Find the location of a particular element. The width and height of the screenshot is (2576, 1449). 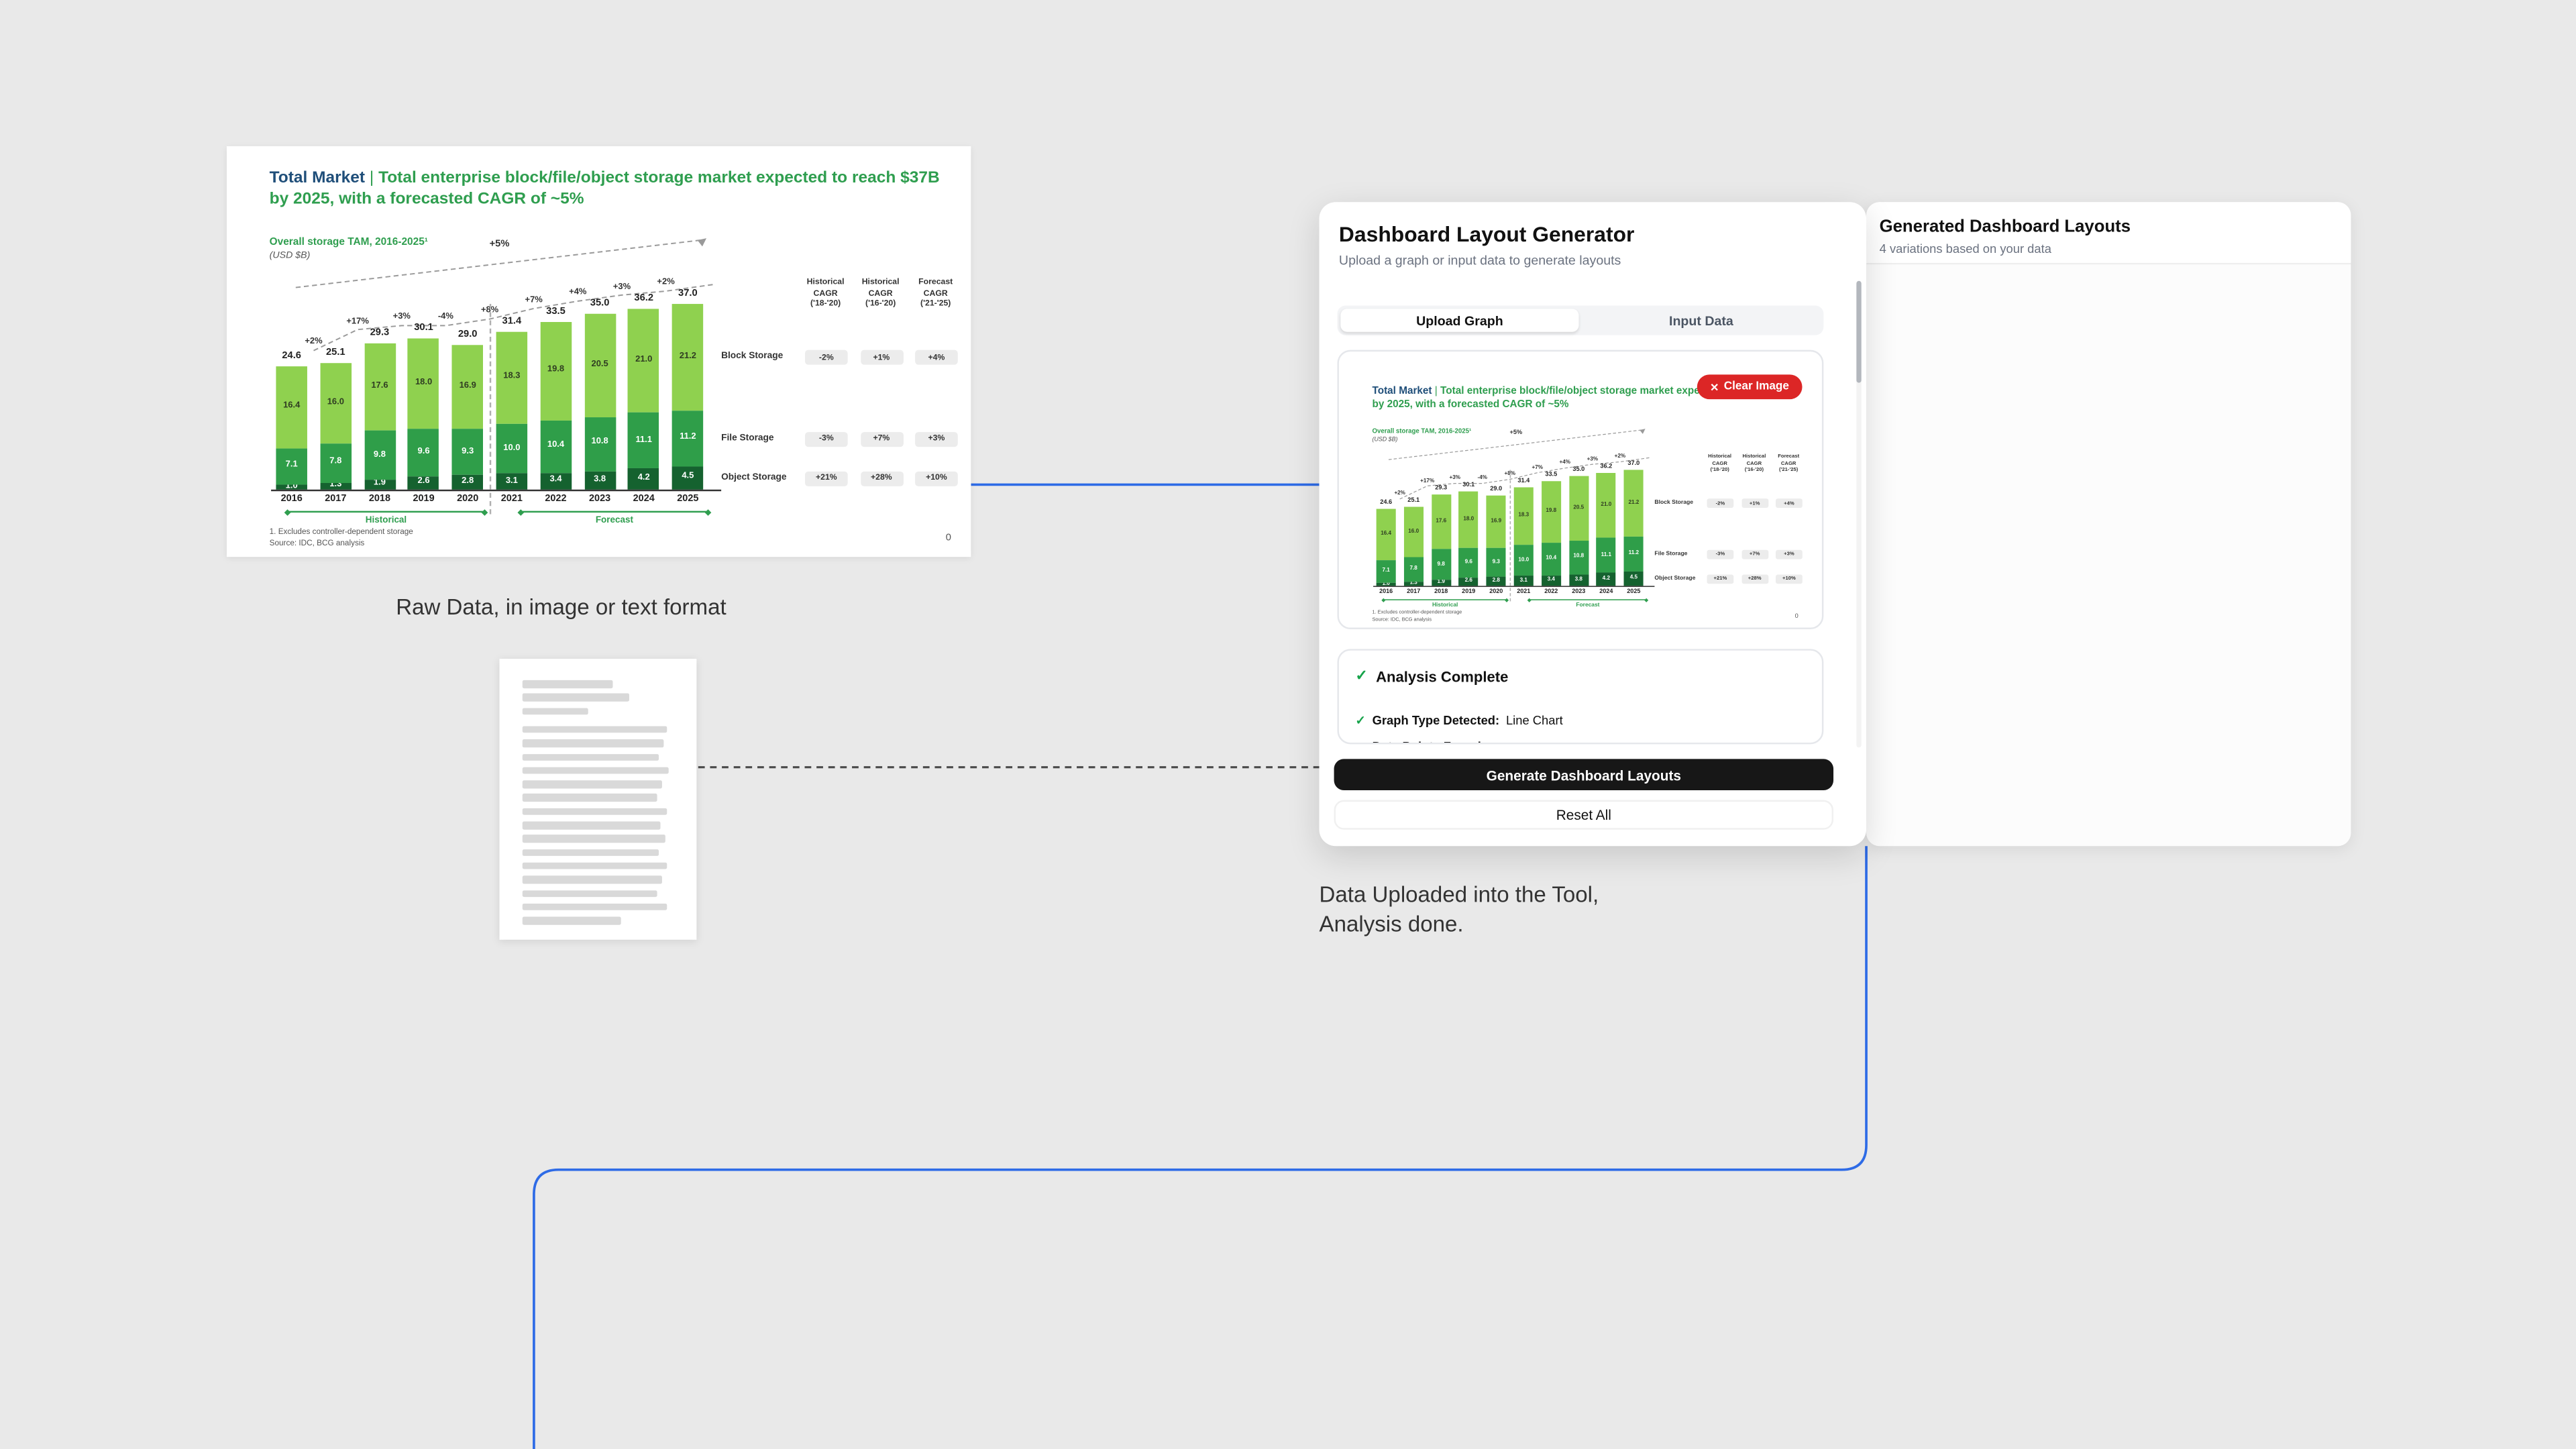

bar-2016: 16.47.11.0 is located at coordinates (291, 428).